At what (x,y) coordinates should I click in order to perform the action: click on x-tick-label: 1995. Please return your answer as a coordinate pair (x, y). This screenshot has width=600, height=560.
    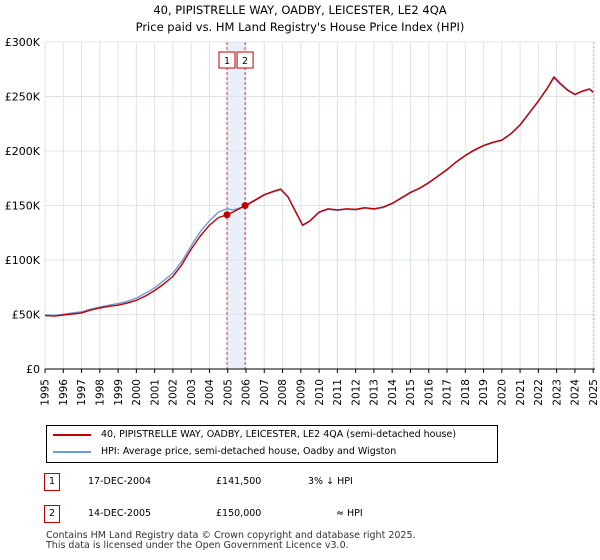
    Looking at the image, I should click on (46, 392).